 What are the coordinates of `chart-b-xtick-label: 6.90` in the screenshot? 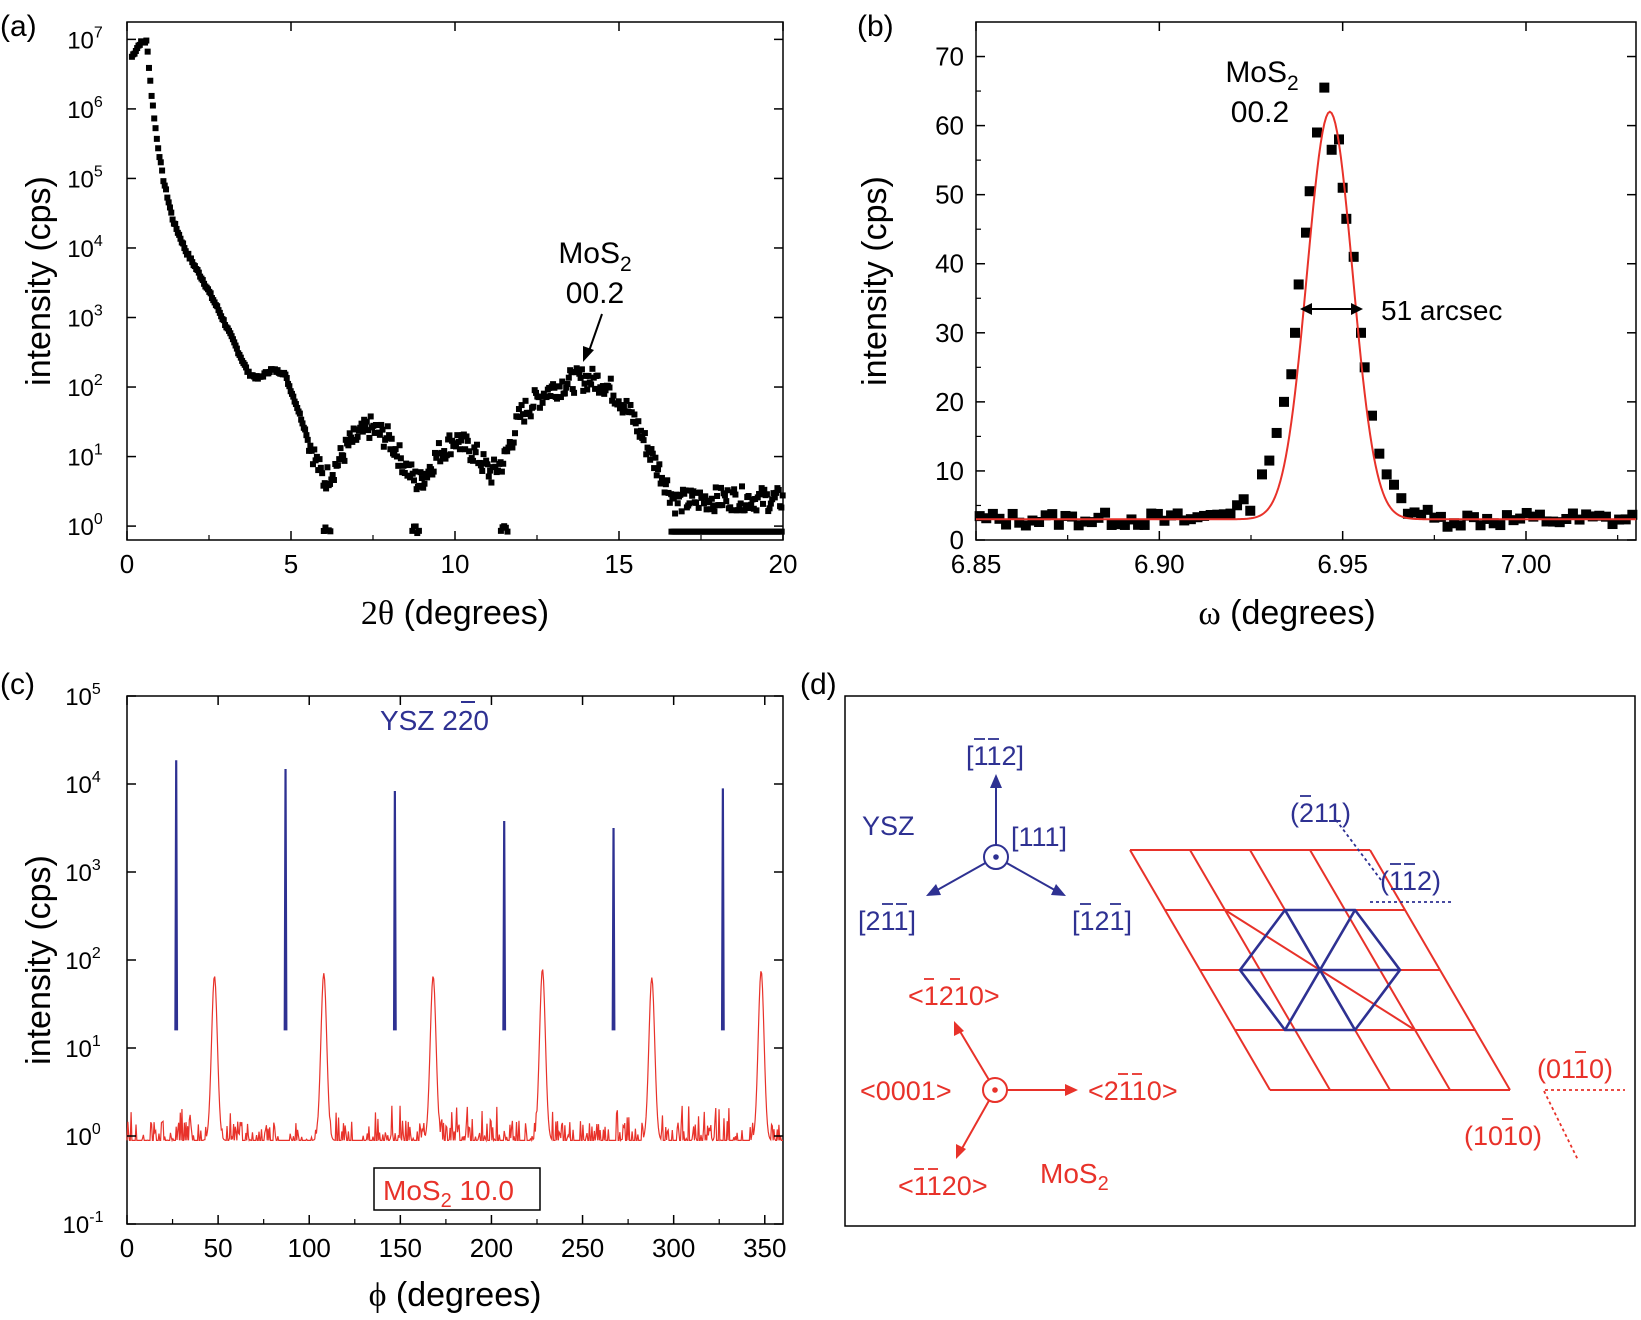 It's located at (1159, 564).